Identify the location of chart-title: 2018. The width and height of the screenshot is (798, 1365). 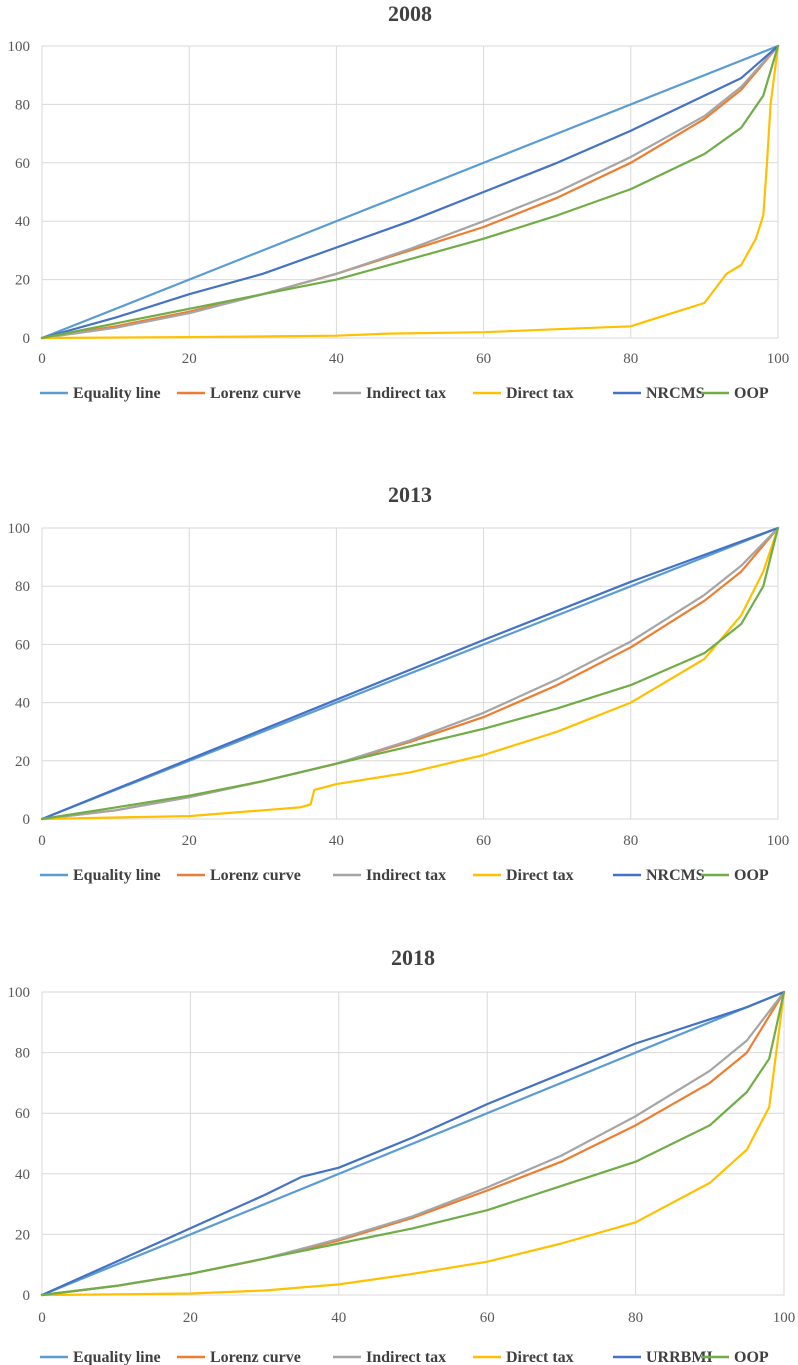
(413, 957).